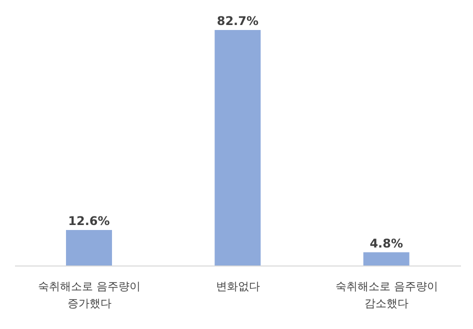 This screenshot has height=329, width=473. I want to click on data-label: 82.7%, so click(237, 21).